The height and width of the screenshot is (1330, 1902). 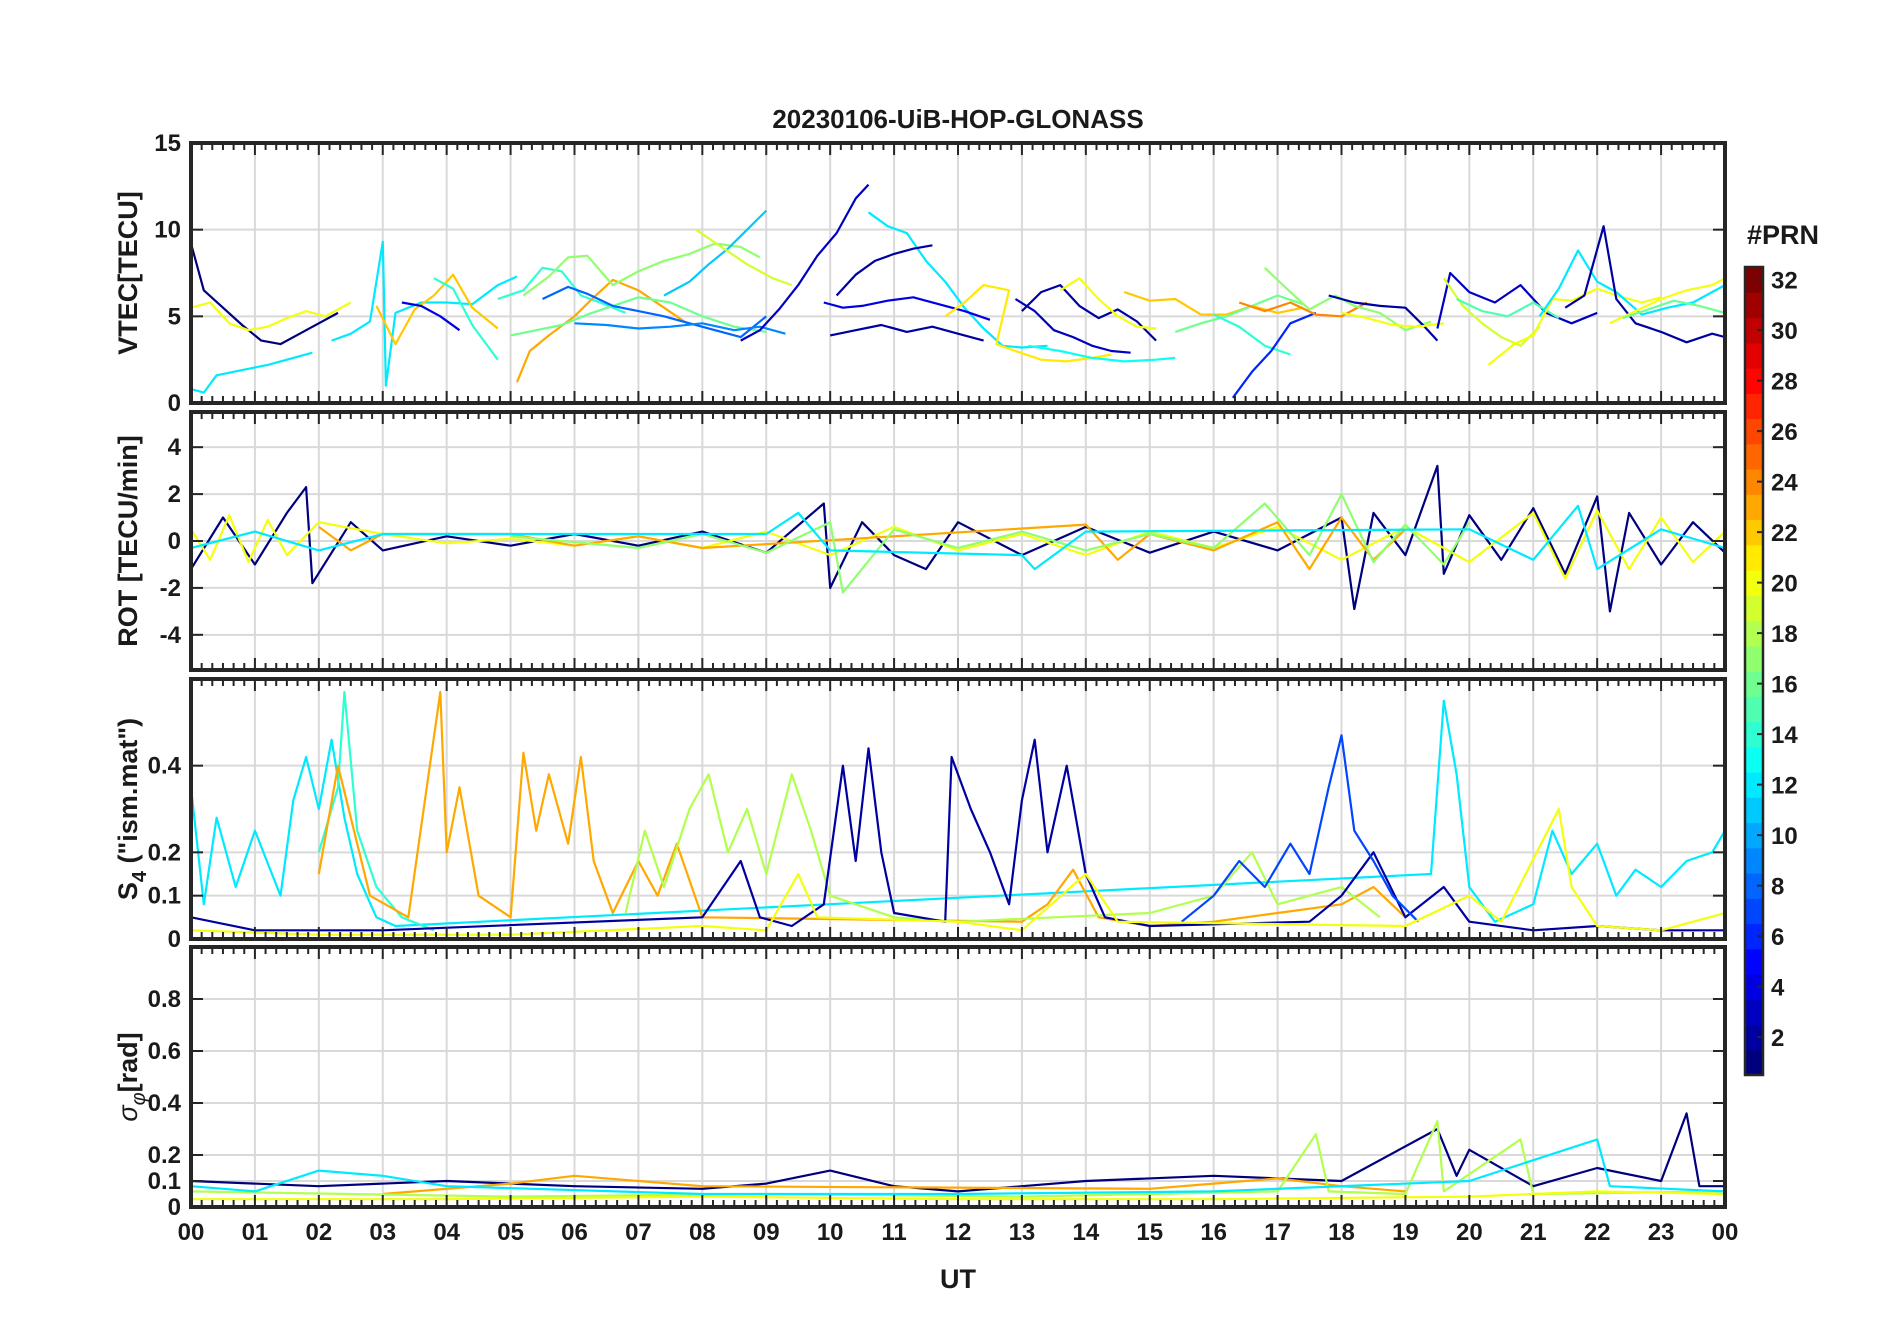 What do you see at coordinates (170, 588) in the screenshot?
I see `y-tick-label: -2` at bounding box center [170, 588].